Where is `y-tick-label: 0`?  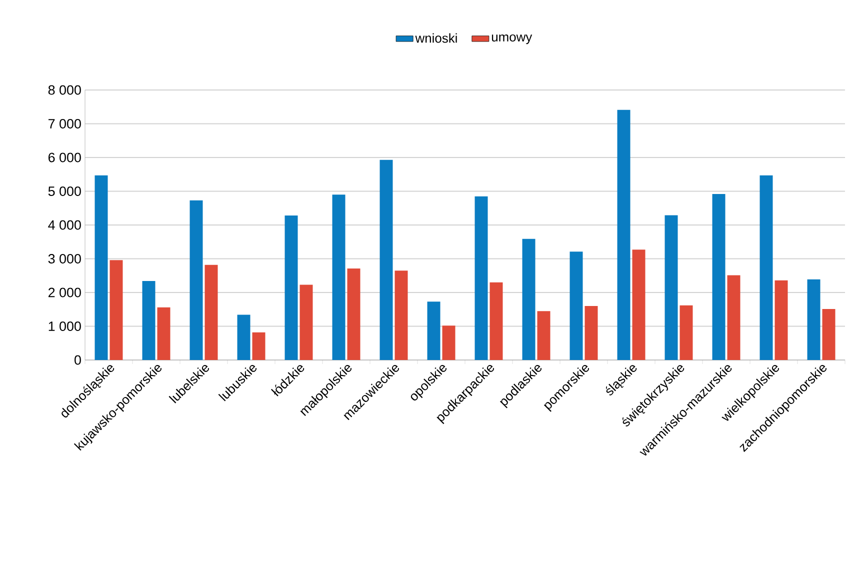 y-tick-label: 0 is located at coordinates (77, 360).